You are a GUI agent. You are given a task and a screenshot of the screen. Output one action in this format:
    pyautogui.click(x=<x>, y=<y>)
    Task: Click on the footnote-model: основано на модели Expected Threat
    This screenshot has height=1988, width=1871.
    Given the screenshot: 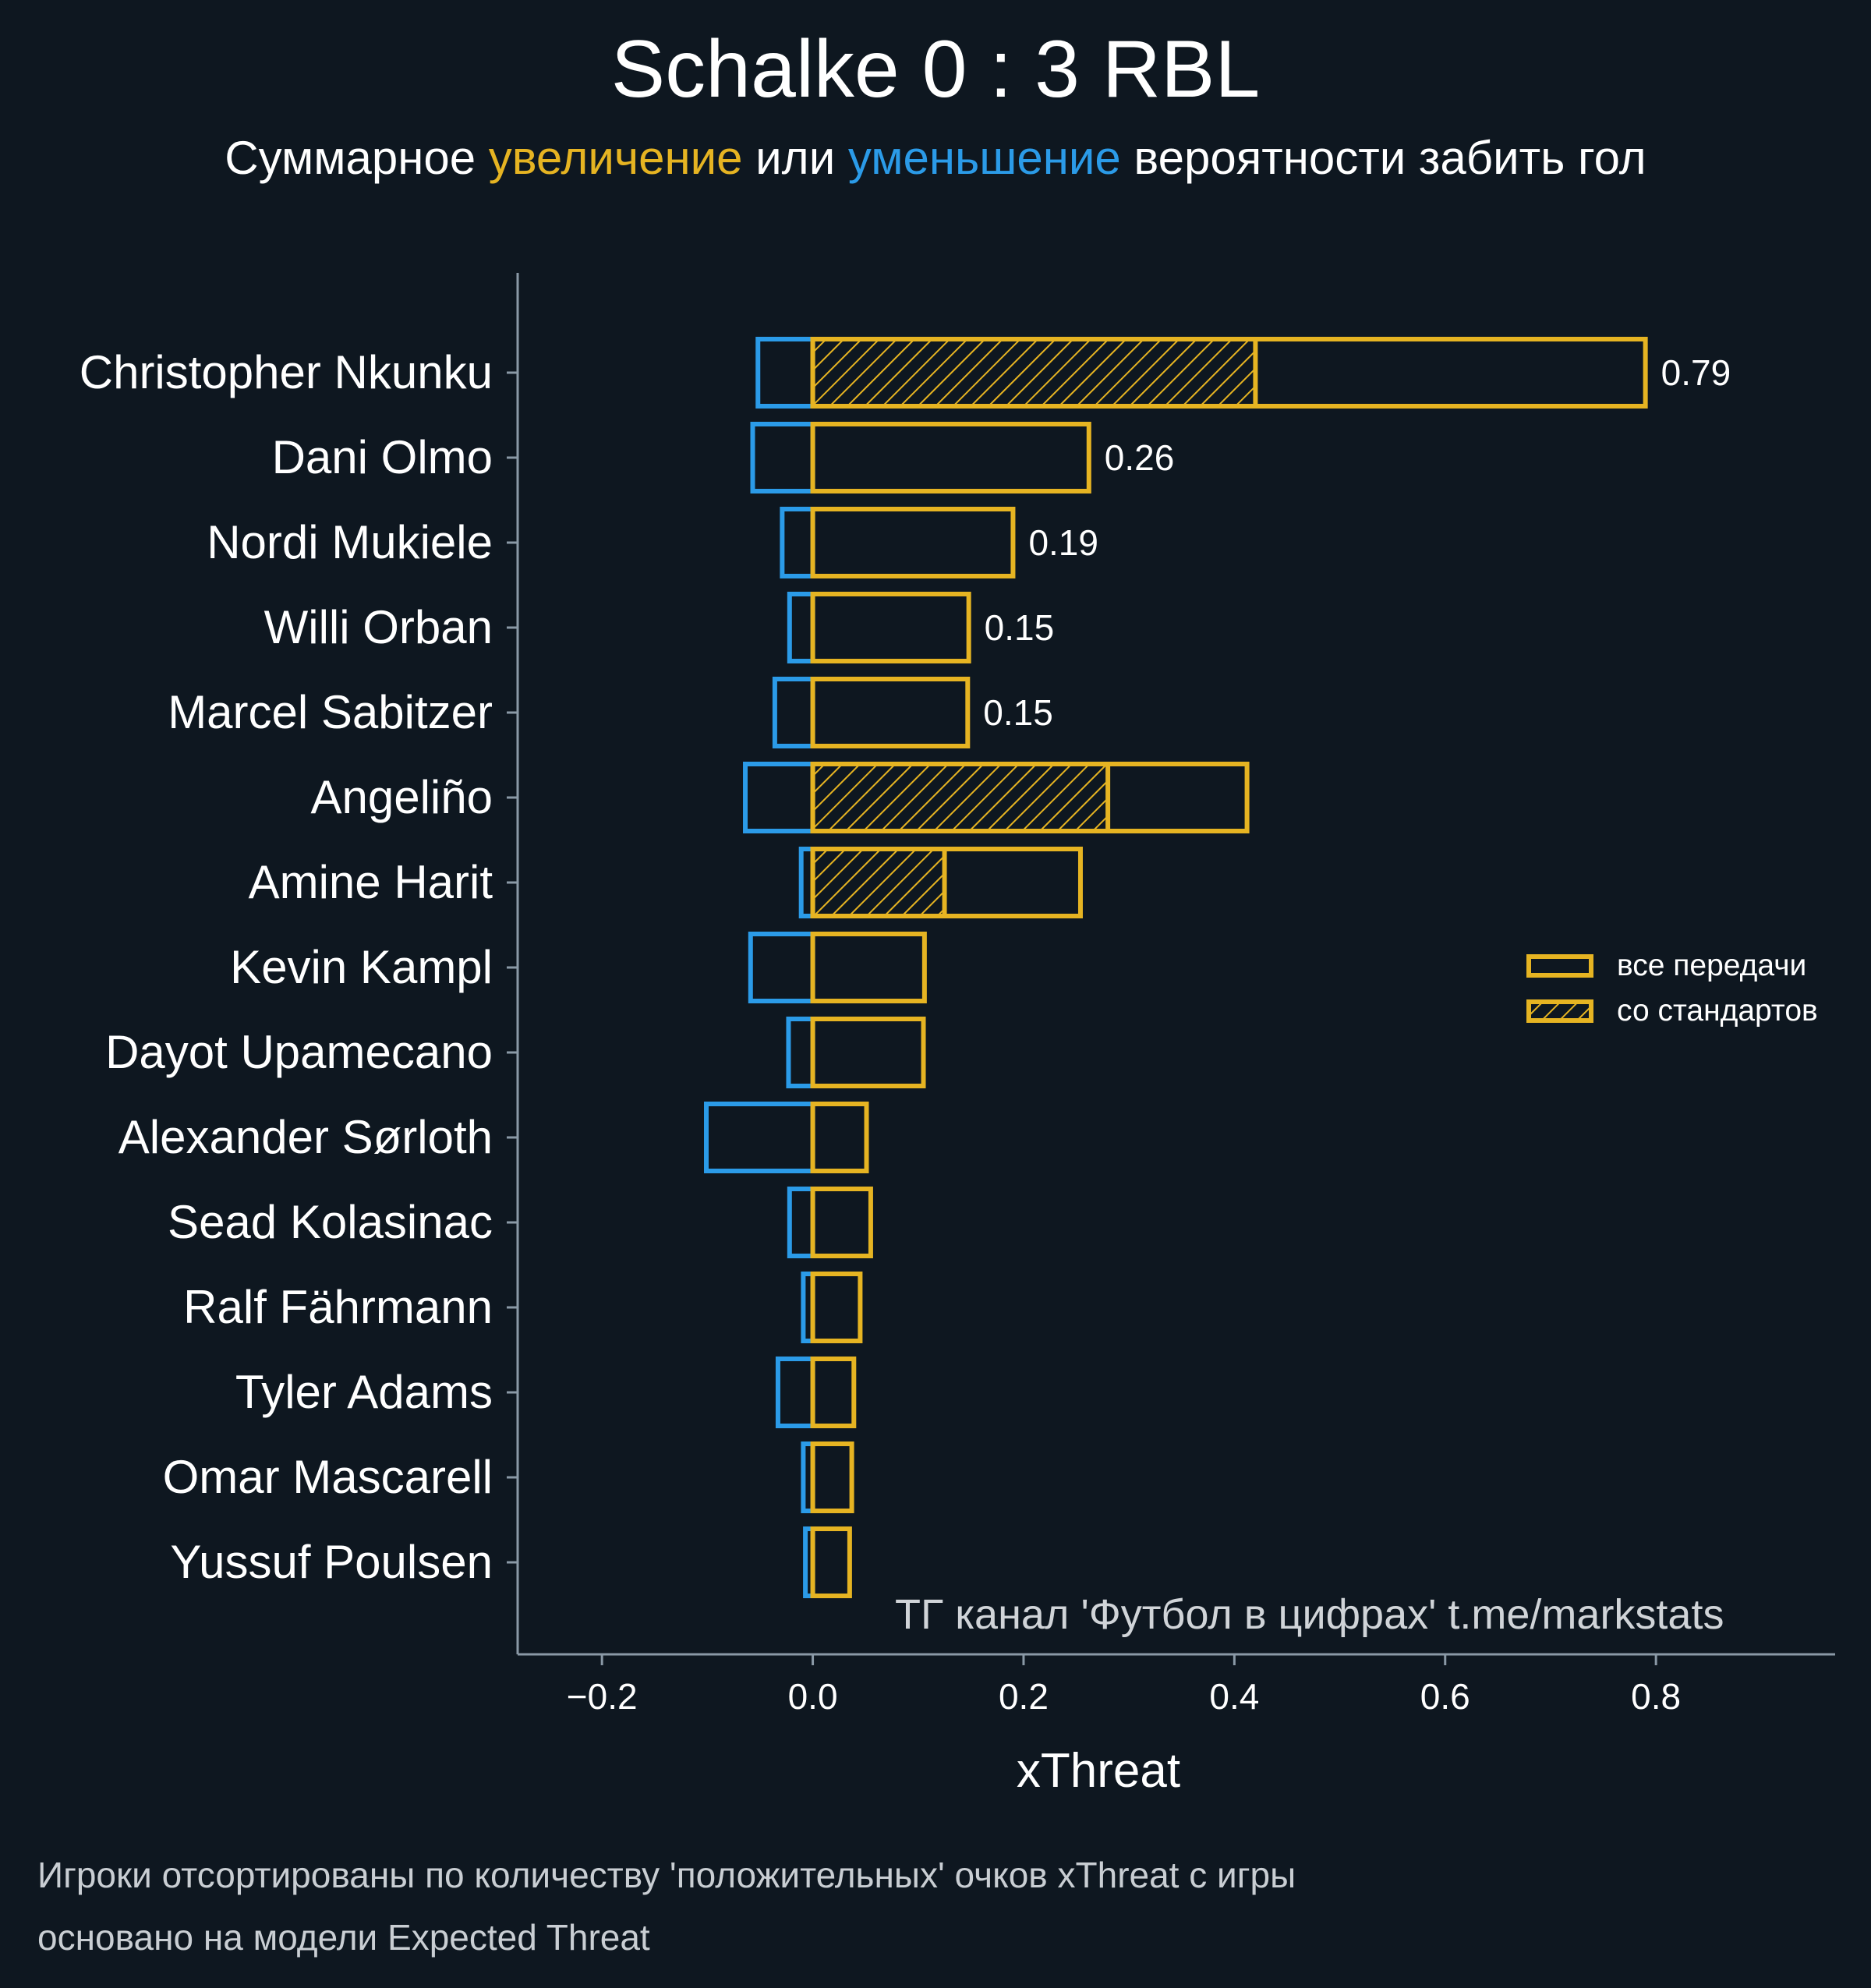 What is the action you would take?
    pyautogui.click(x=343, y=1937)
    